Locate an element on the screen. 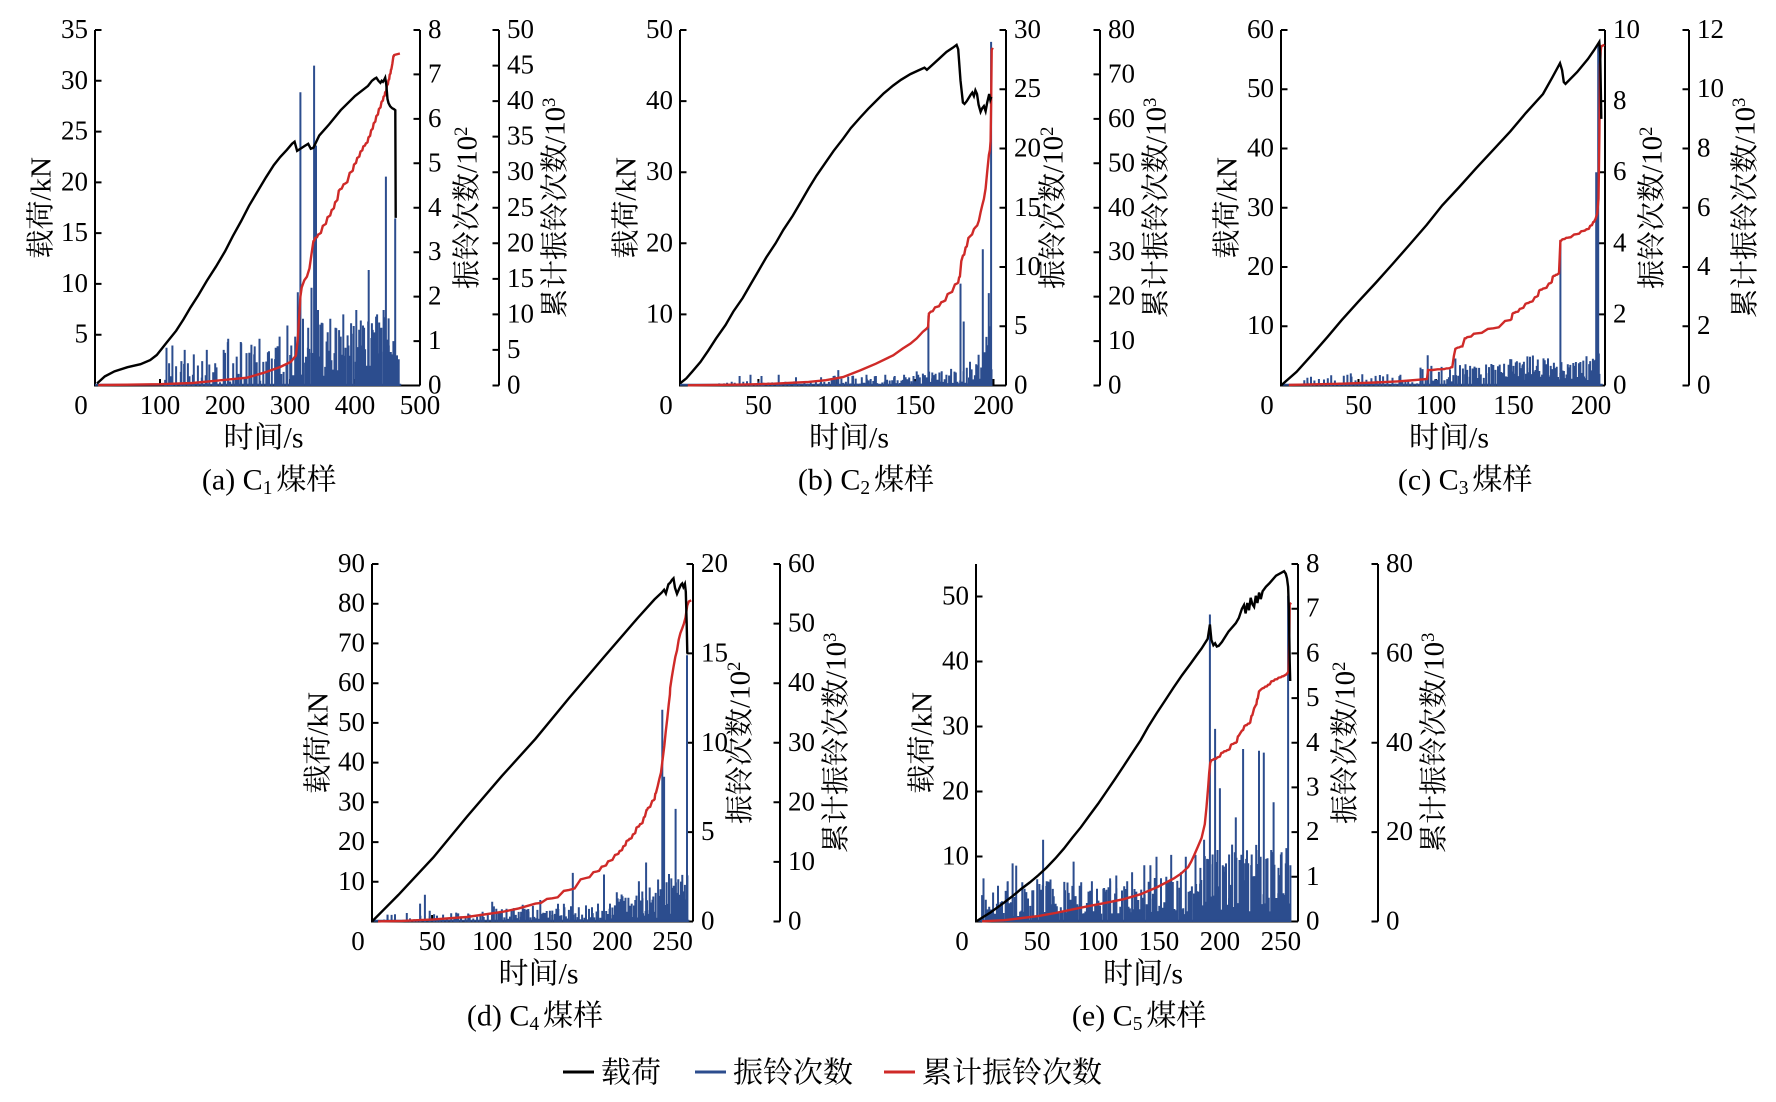 The image size is (1776, 1102). svg-text: 60 is located at coordinates (1399, 652).